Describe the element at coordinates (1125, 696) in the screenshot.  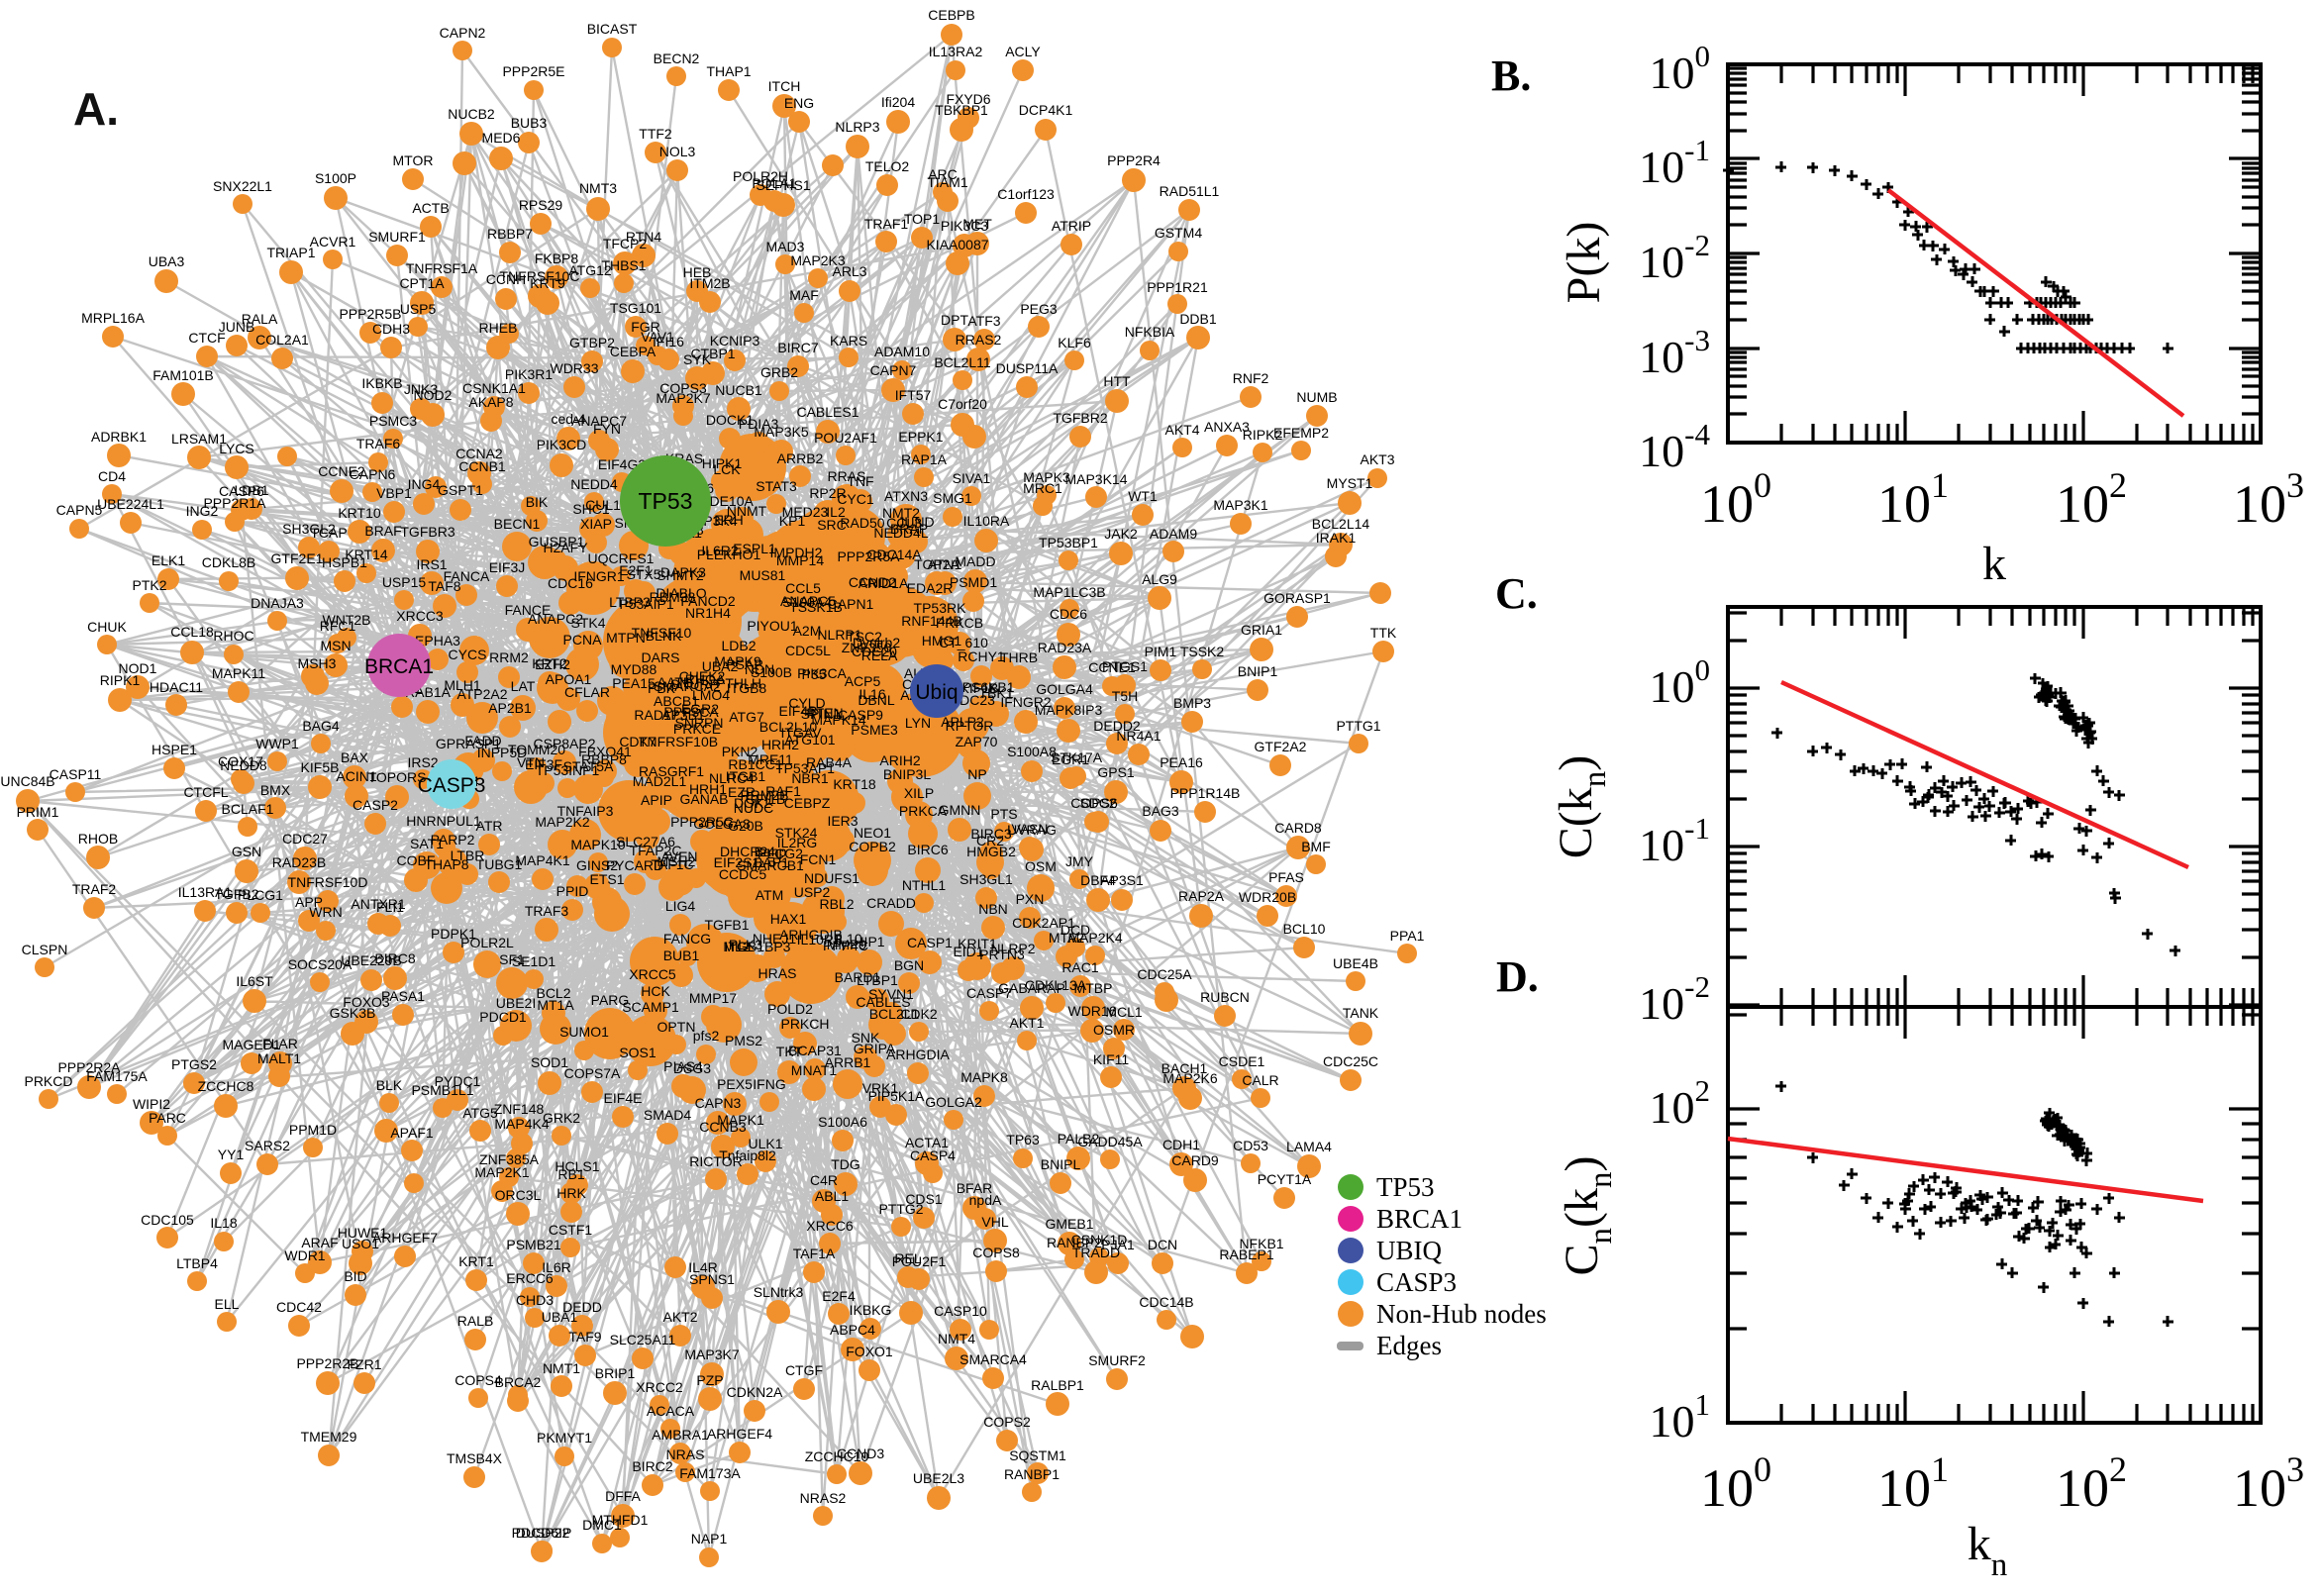
I see `svg-text: T5H` at that location.